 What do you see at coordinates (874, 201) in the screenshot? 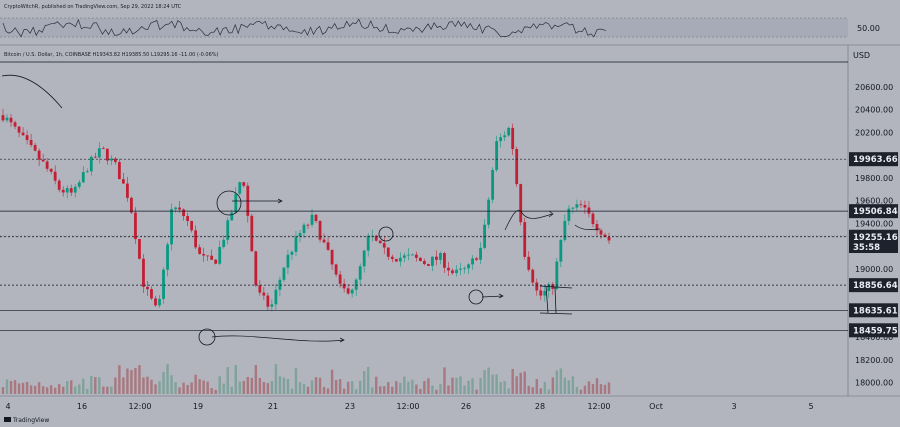
I see `price-tick-label: 19600.00` at bounding box center [874, 201].